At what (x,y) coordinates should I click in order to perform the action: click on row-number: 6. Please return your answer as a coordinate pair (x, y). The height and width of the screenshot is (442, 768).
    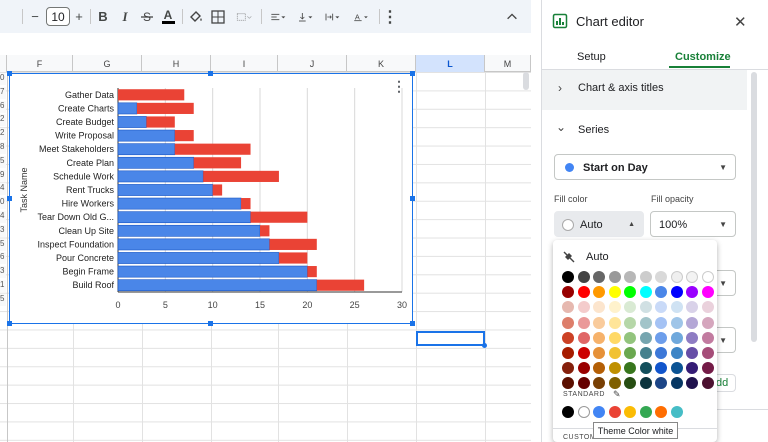
    Looking at the image, I should click on (3, 258).